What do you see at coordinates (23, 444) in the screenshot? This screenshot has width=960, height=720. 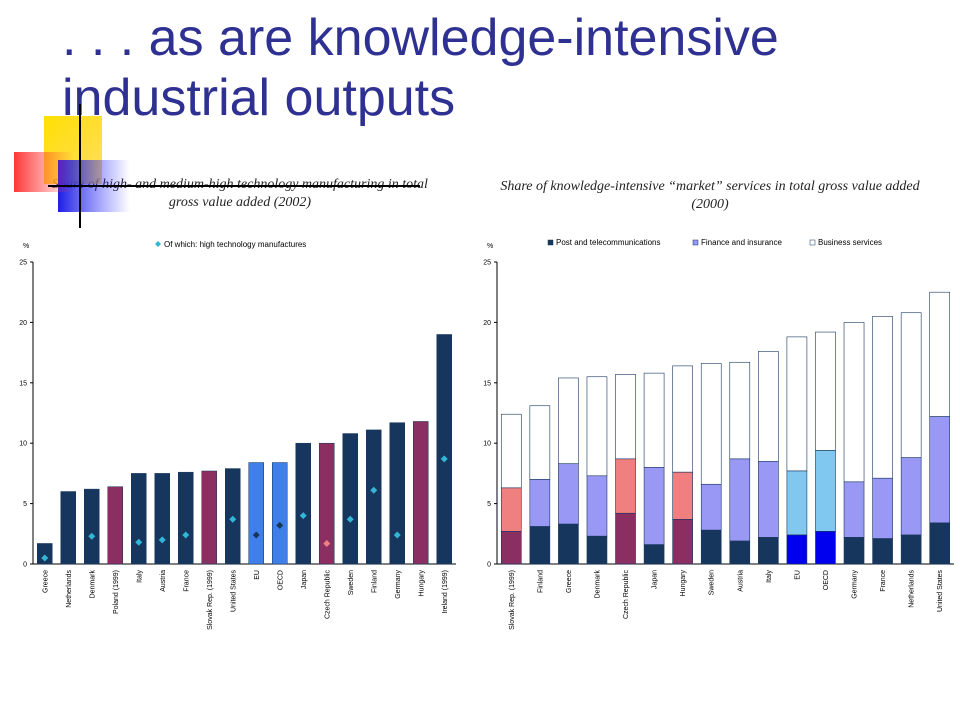 I see `y-tick-label: 10` at bounding box center [23, 444].